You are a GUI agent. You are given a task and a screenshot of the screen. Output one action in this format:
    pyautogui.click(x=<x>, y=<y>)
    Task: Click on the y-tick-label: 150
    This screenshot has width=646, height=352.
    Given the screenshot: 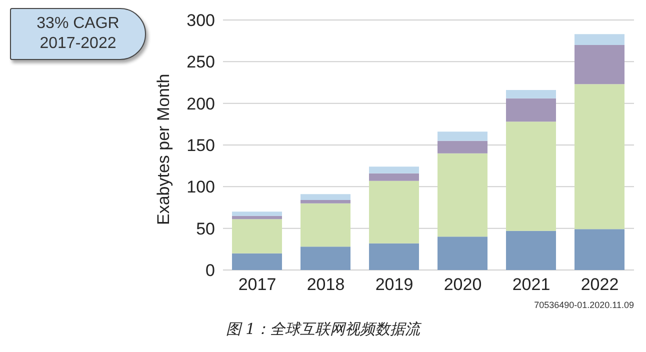 What is the action you would take?
    pyautogui.click(x=200, y=146)
    